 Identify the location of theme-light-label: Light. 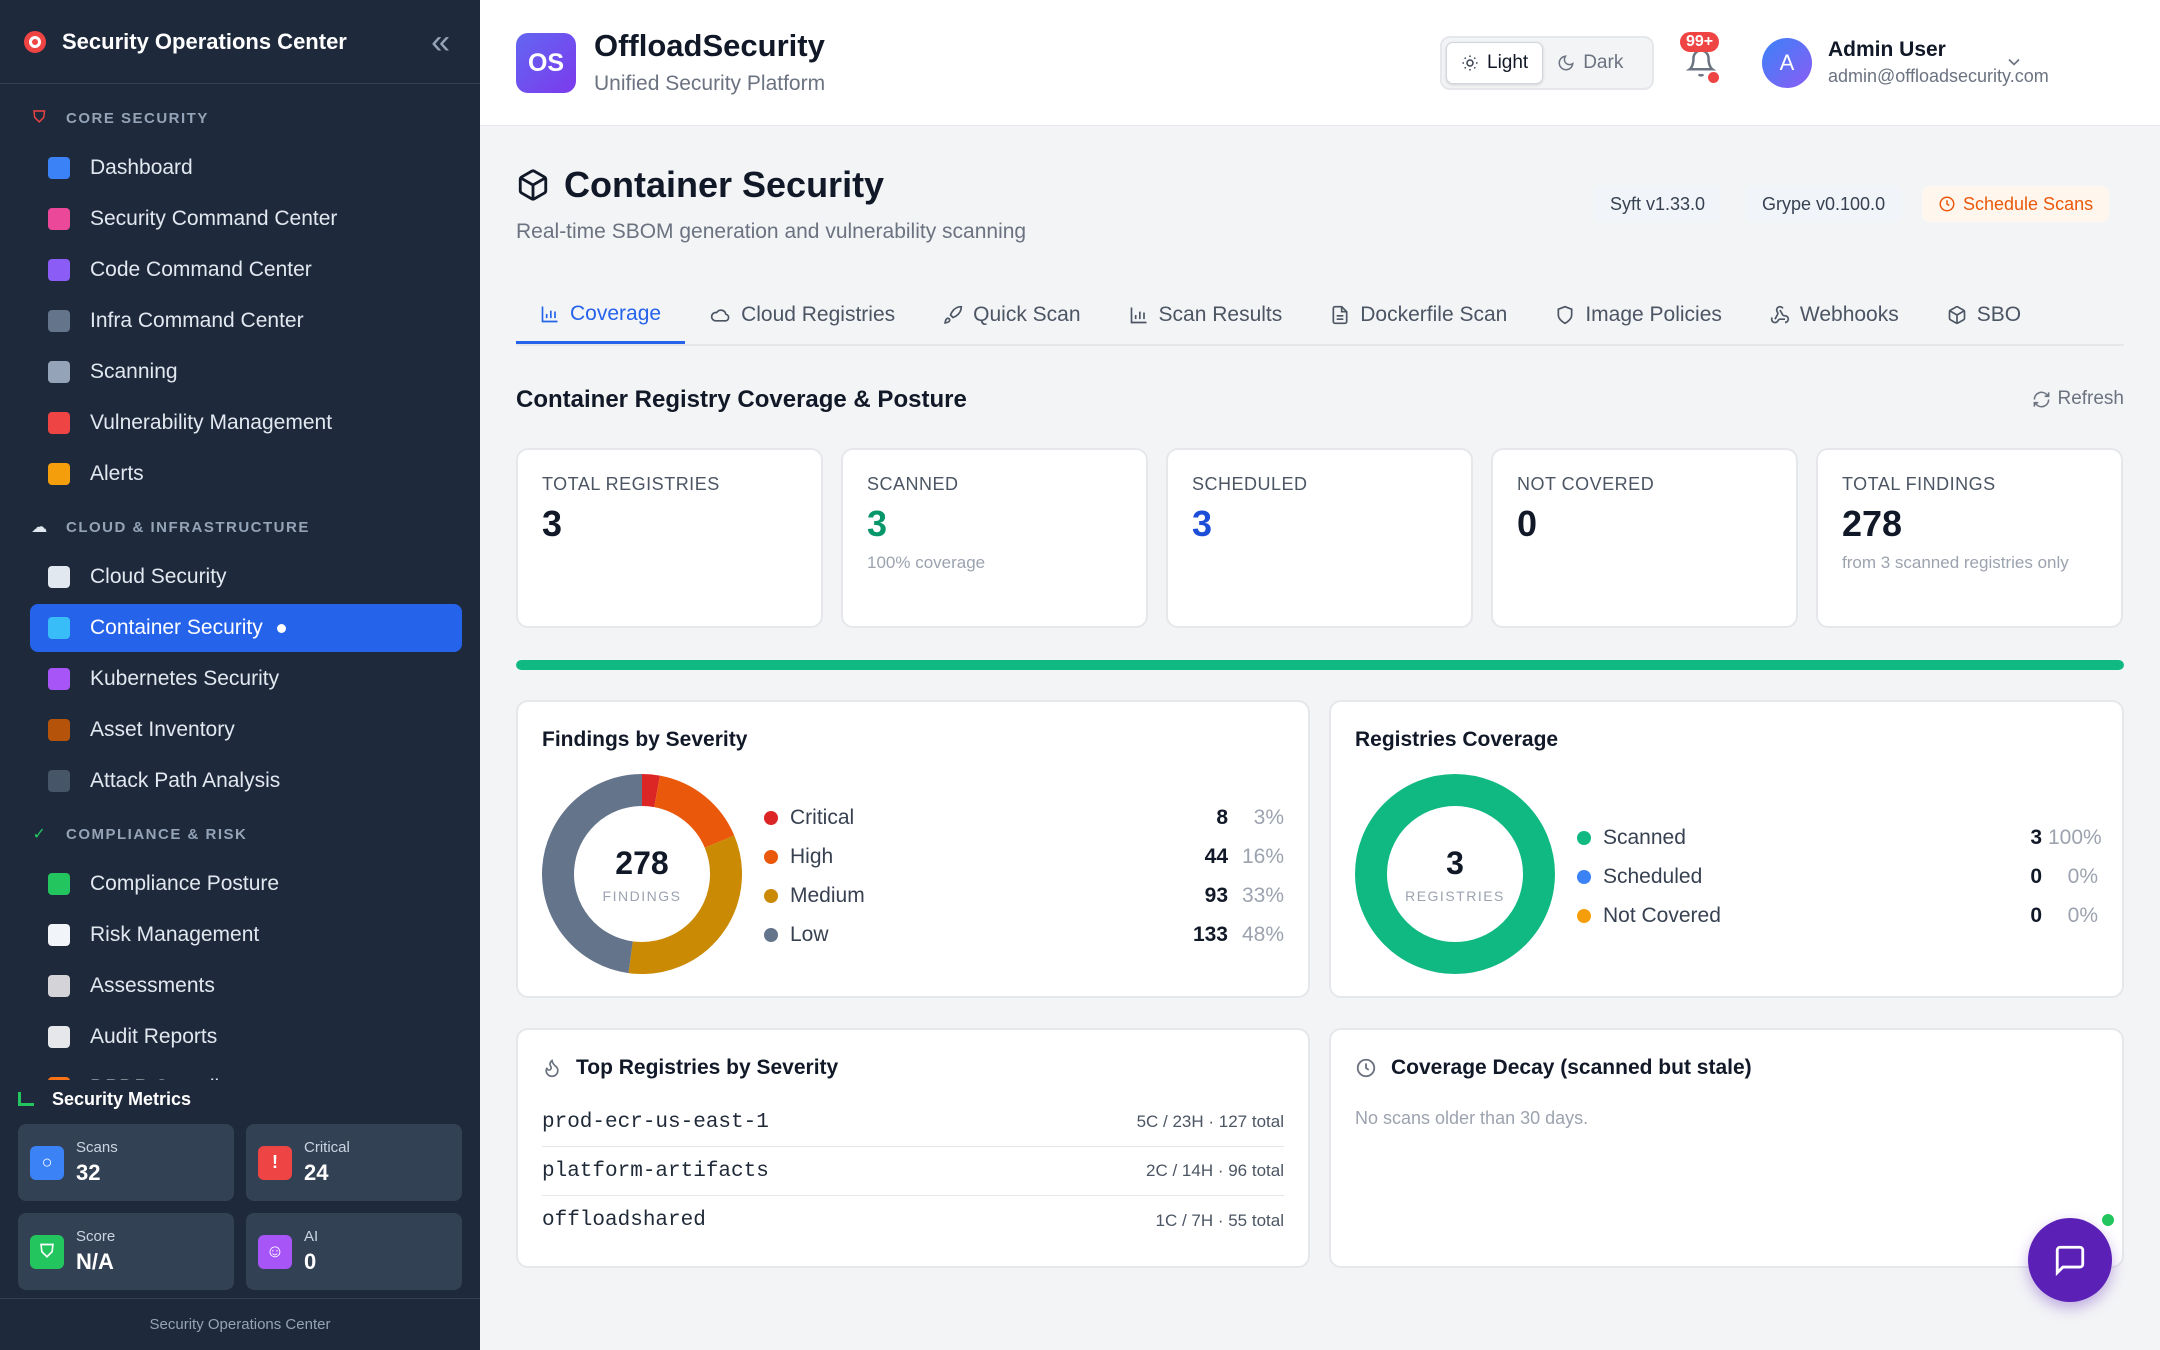
(1508, 62).